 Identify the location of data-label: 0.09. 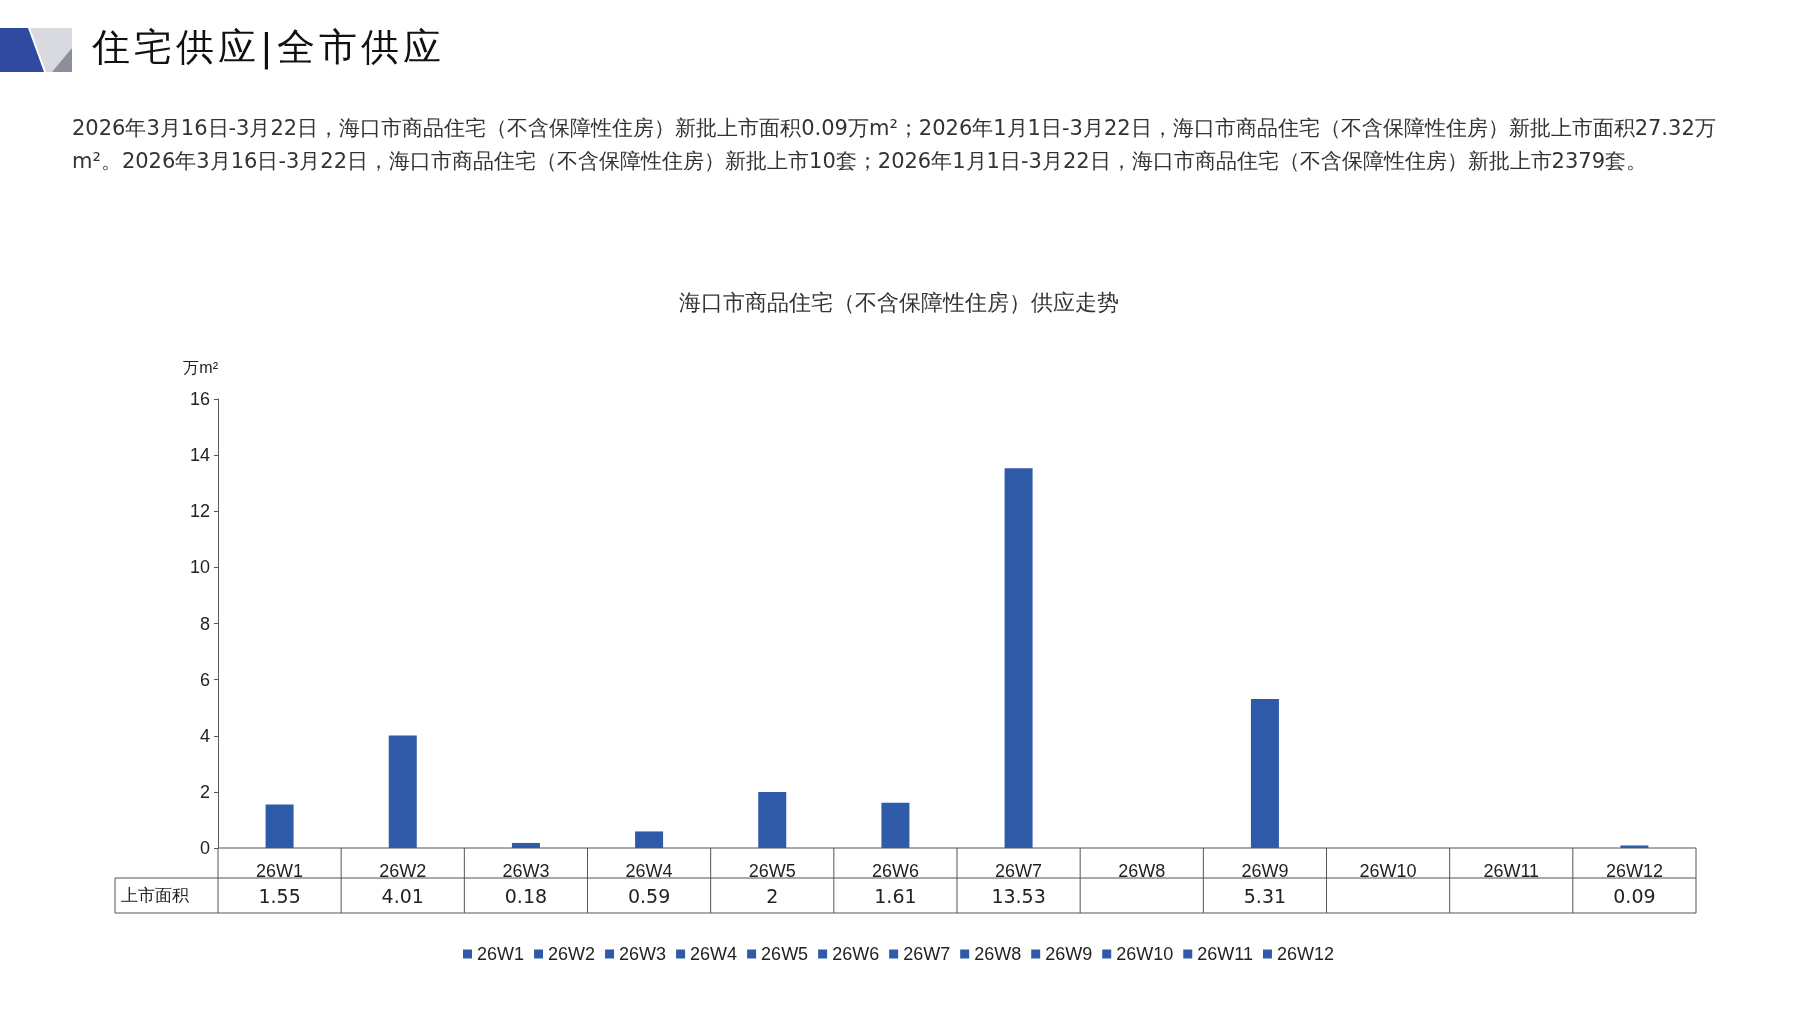
(1634, 895).